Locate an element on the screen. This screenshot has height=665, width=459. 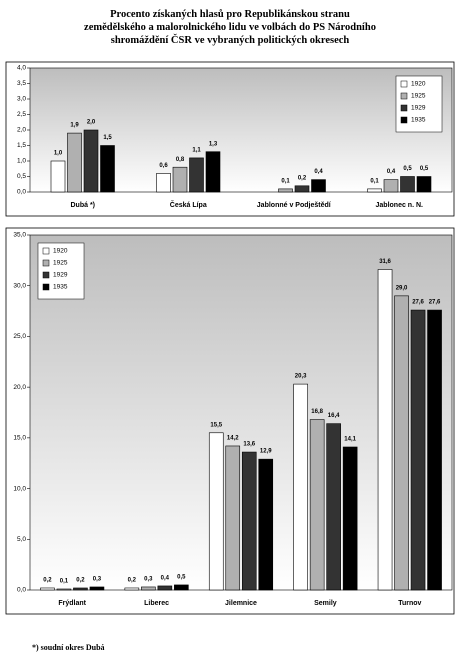
y-tick-label: 0,5 is located at coordinates (21, 176).